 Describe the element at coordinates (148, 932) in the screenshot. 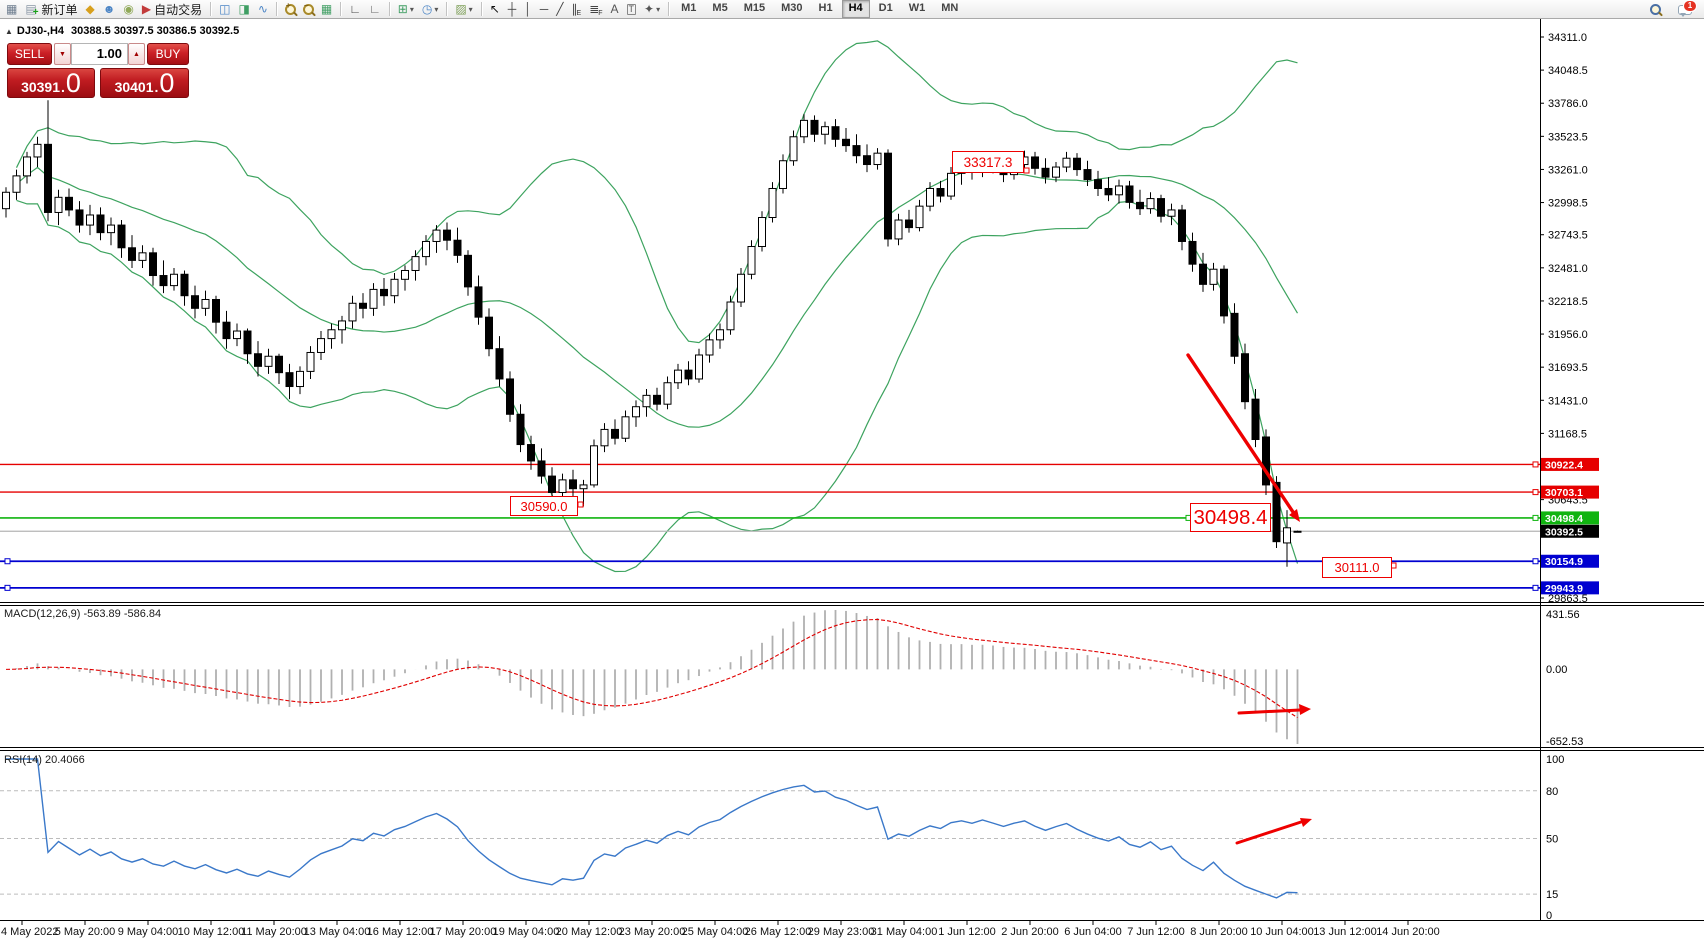

I see `date-label: 9 May 04:00` at that location.